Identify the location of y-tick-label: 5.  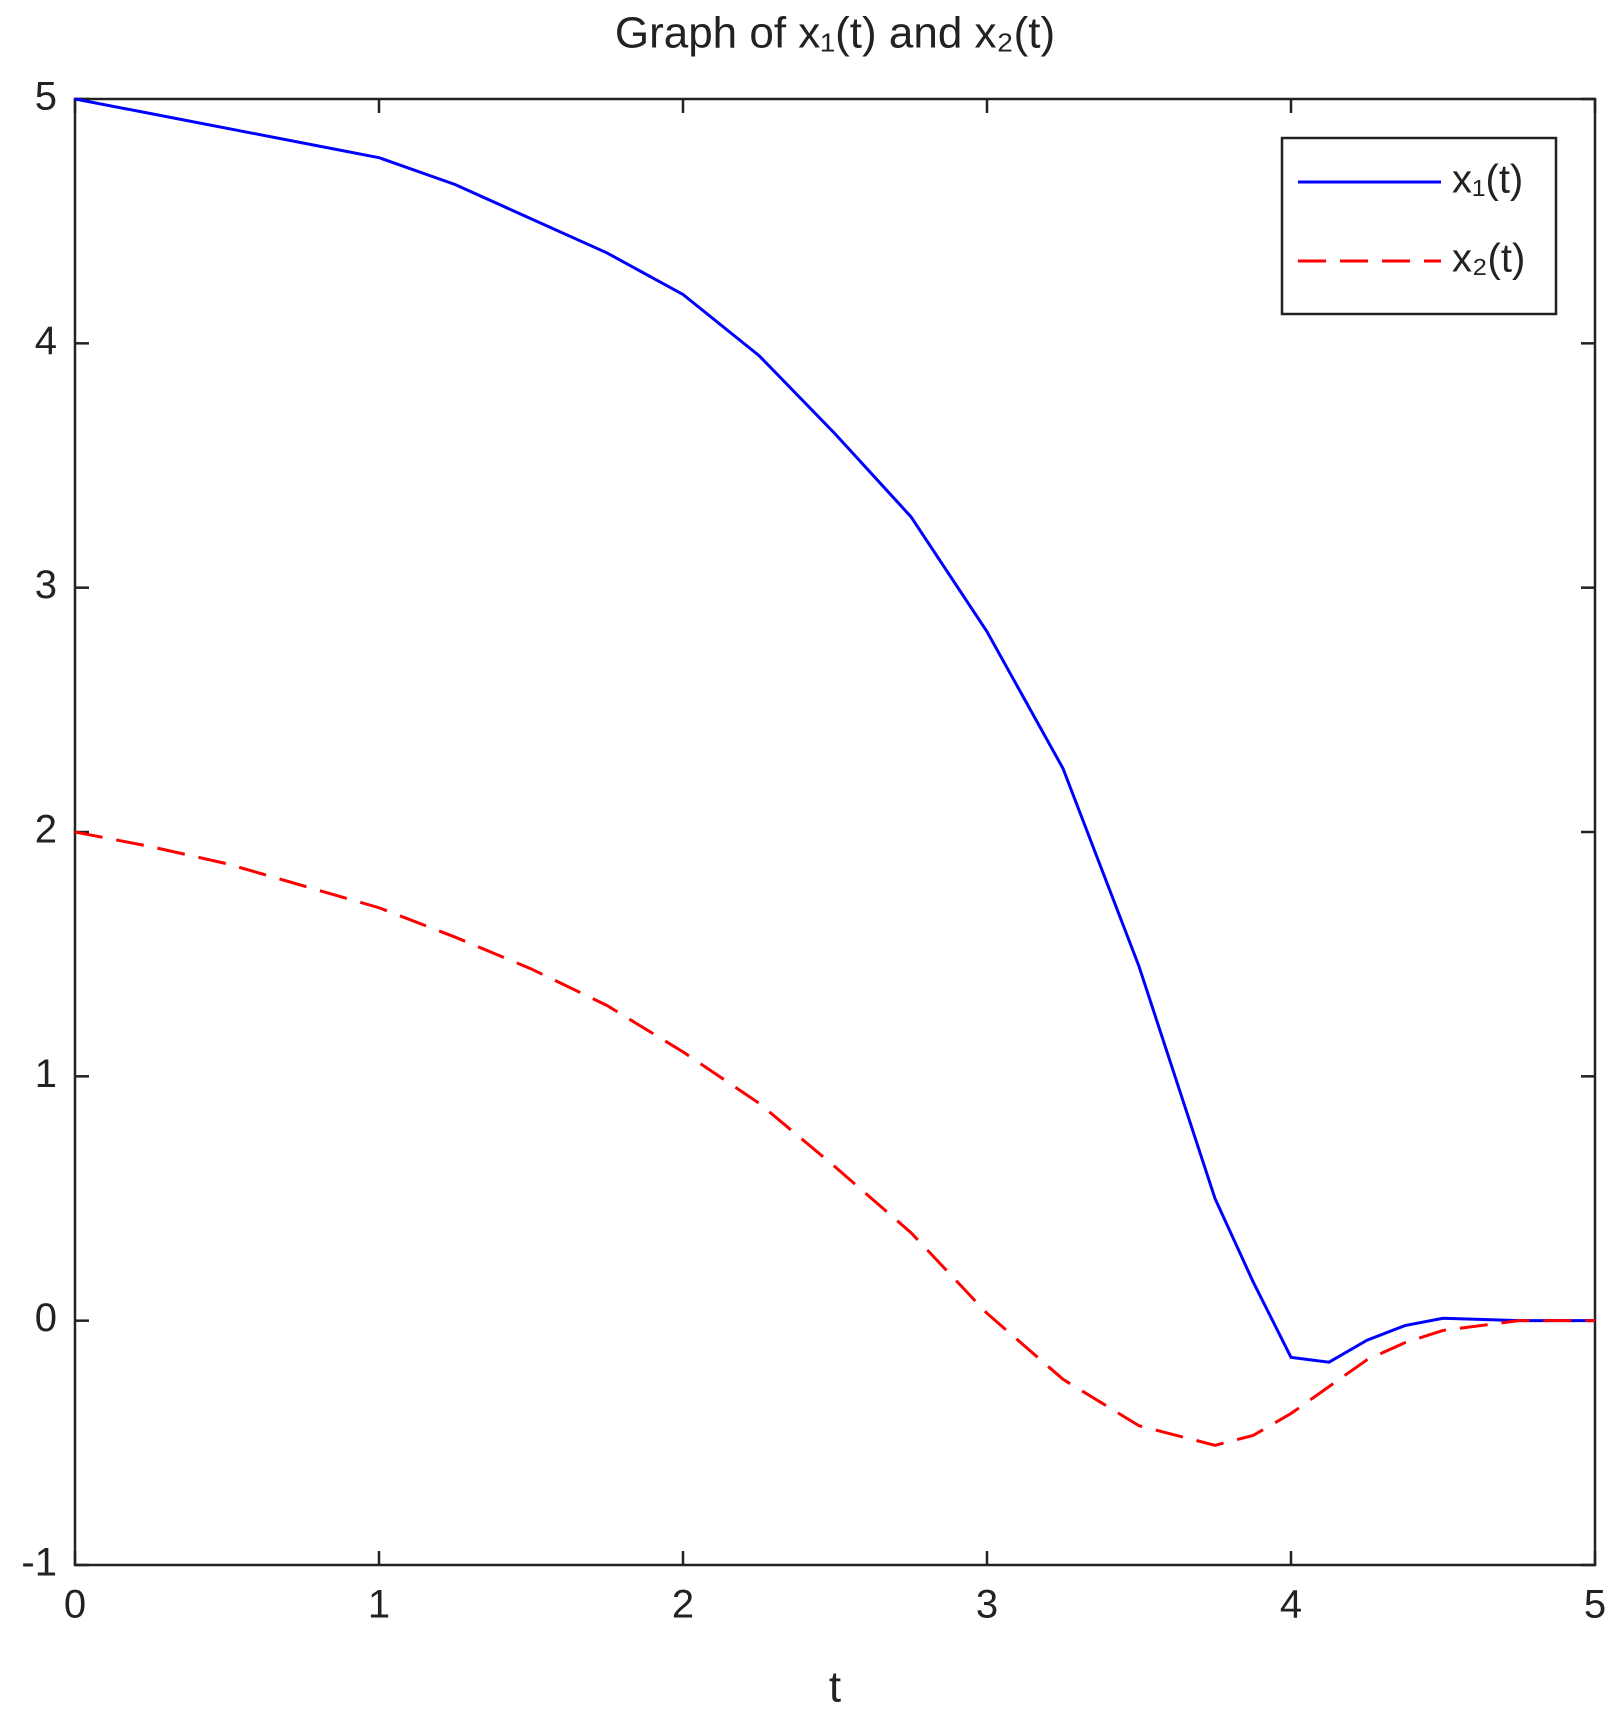
(46, 97).